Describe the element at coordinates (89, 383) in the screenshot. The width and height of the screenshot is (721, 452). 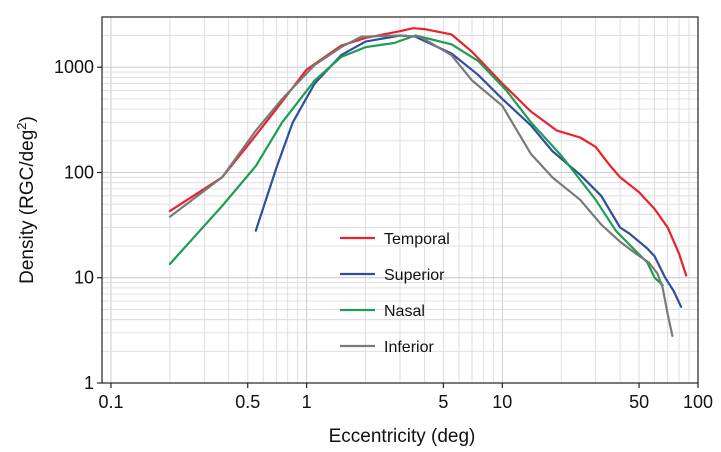
I see `y-tick-label: 1` at that location.